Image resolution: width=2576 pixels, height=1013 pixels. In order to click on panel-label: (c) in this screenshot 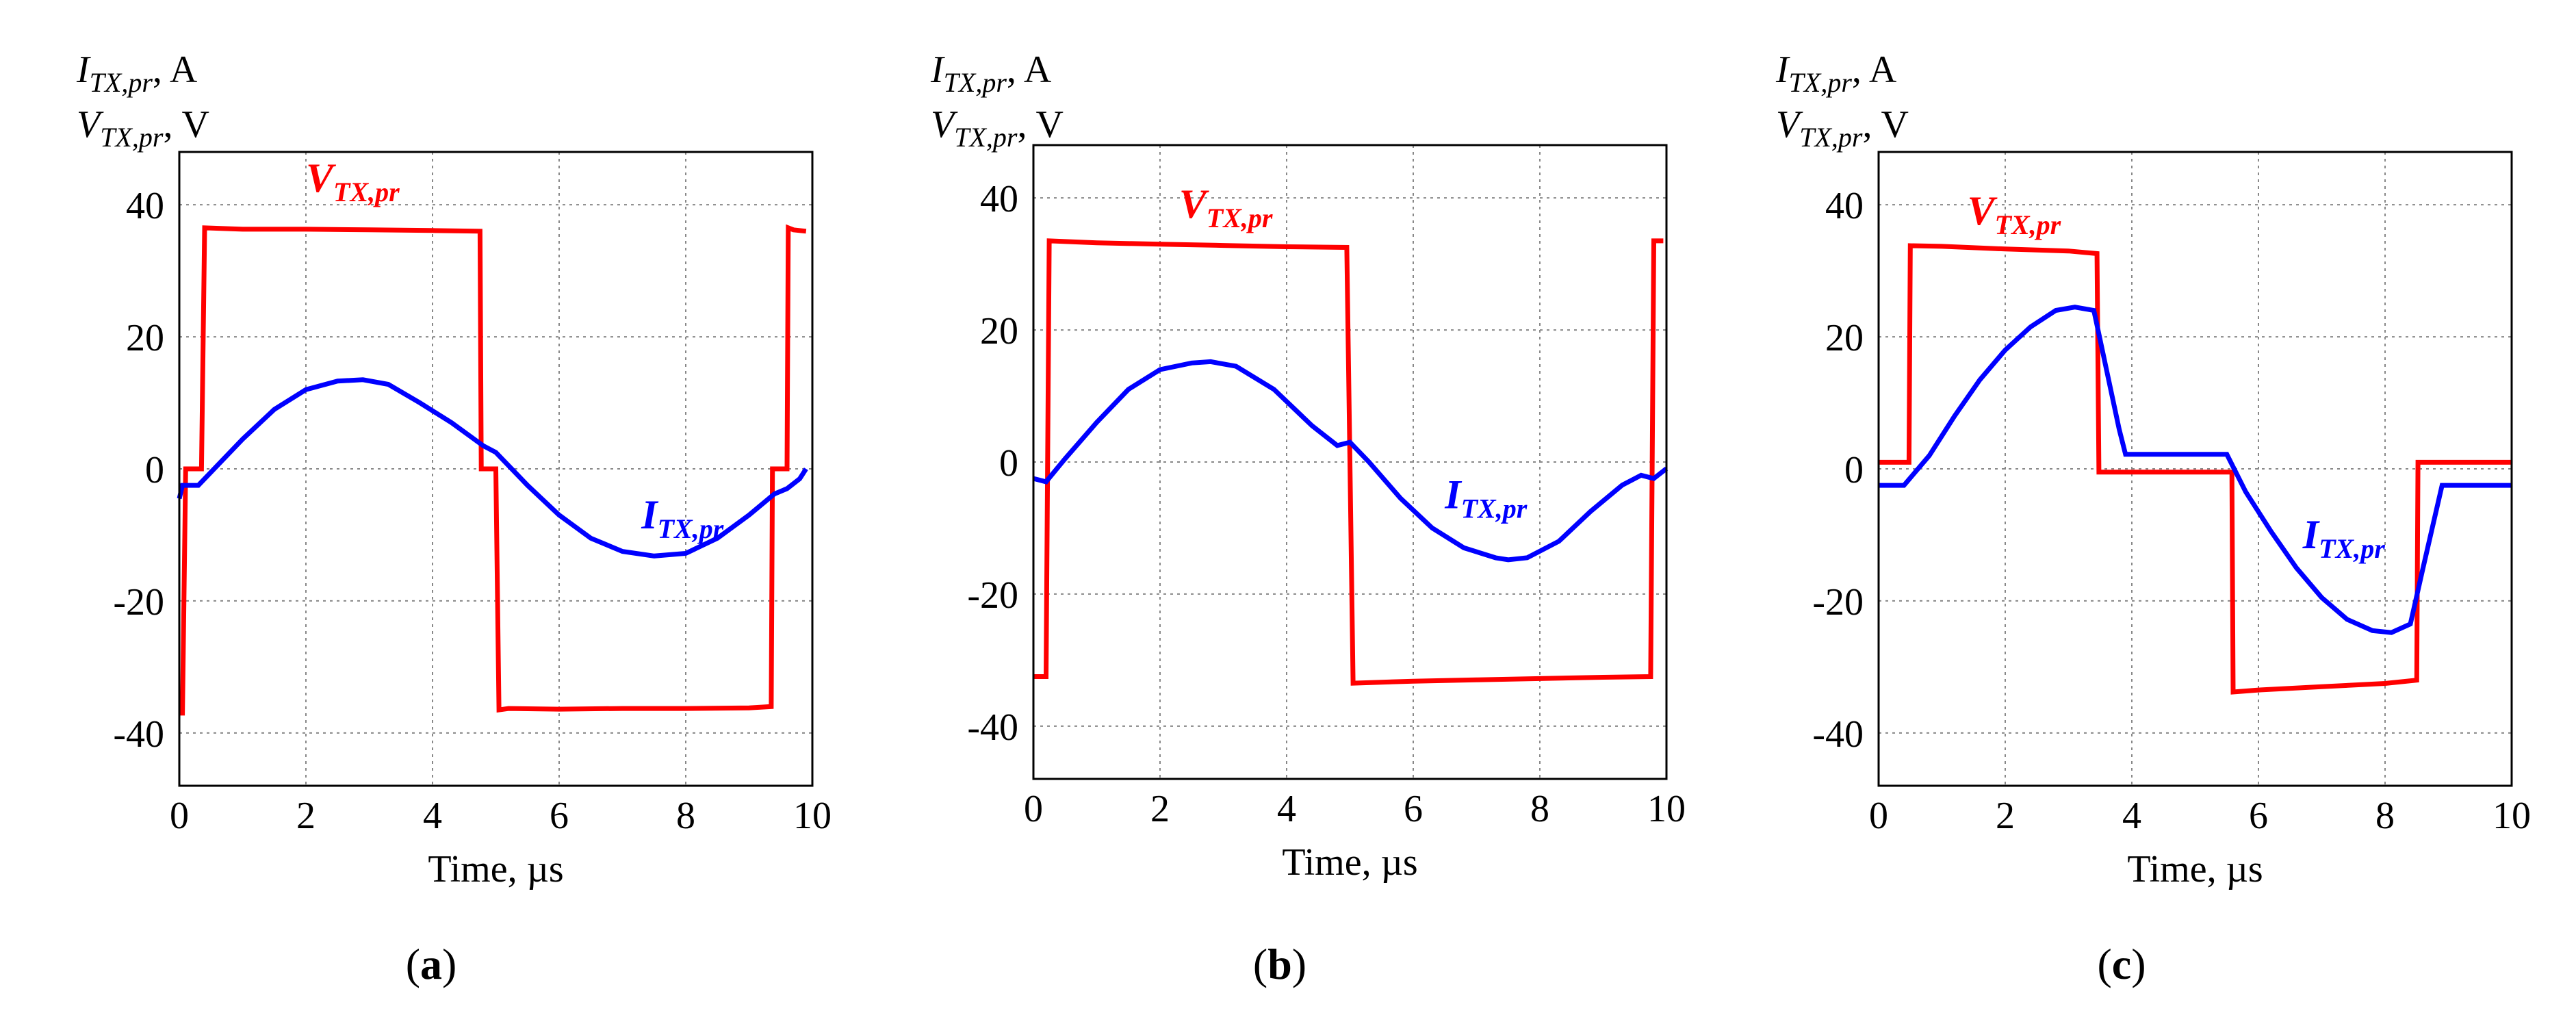, I will do `click(2121, 964)`.